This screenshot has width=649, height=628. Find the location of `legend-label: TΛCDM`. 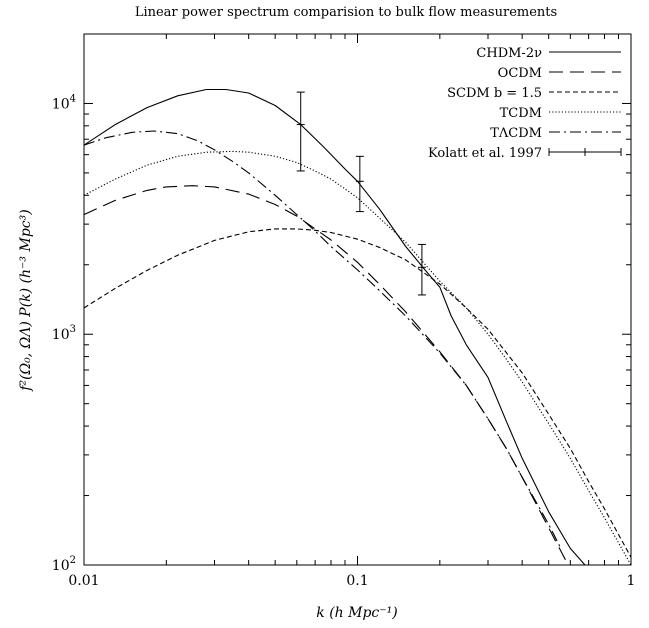

legend-label: TΛCDM is located at coordinates (516, 133).